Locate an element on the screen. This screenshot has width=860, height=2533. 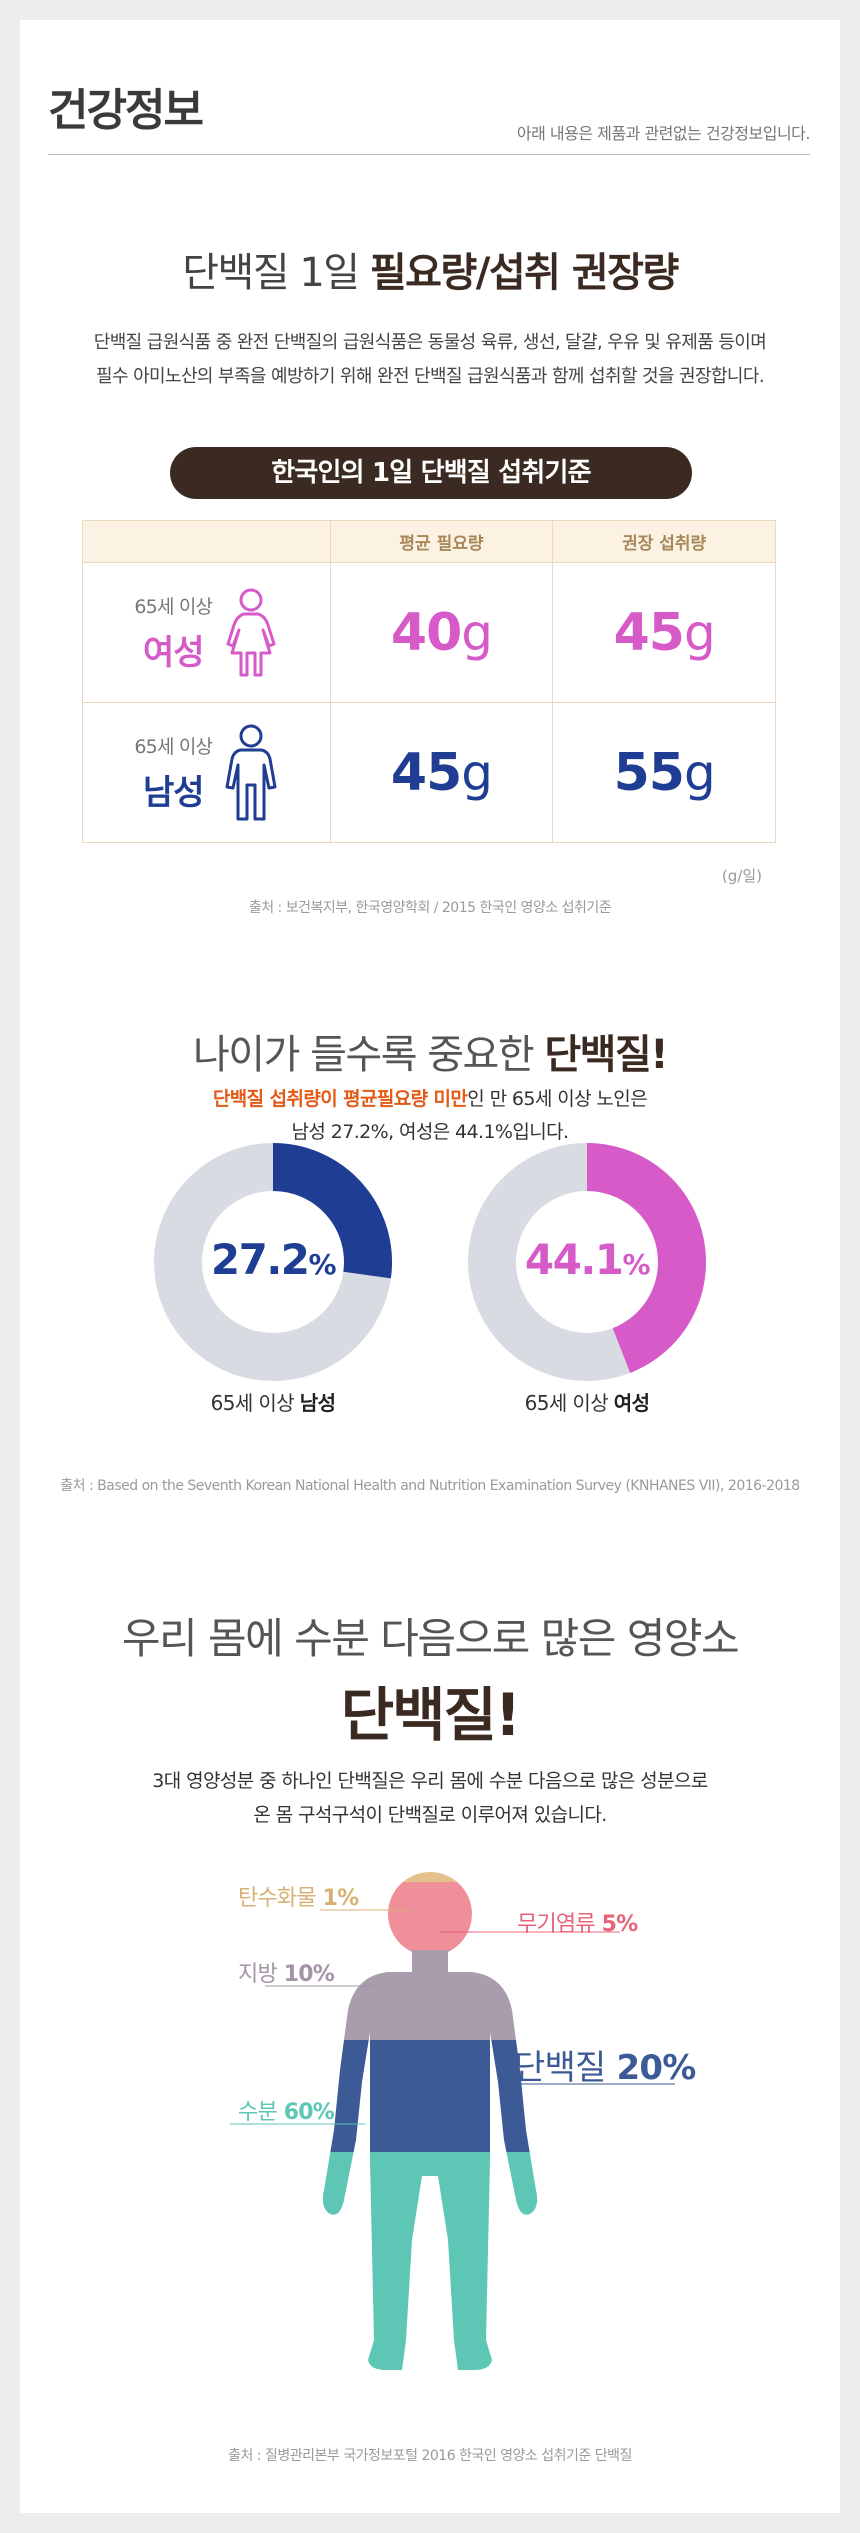
section1-title-light: 단백질 1일 is located at coordinates (276, 273).